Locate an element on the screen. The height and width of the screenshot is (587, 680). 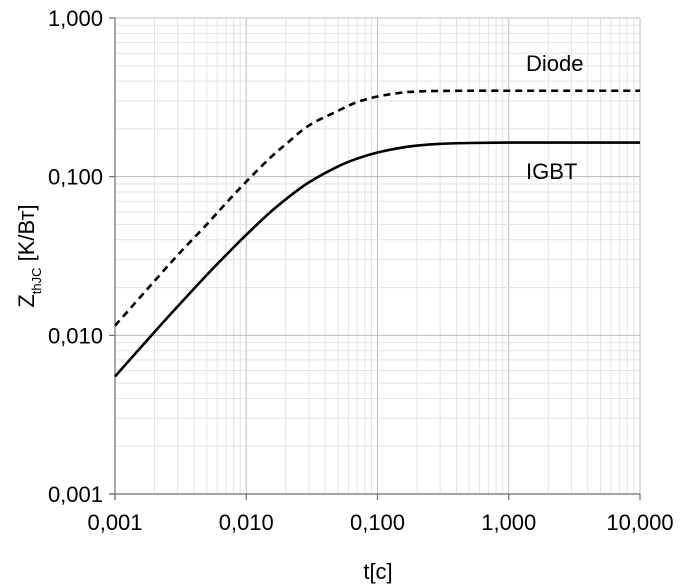
x-tick-label: 0,001 is located at coordinates (114, 522).